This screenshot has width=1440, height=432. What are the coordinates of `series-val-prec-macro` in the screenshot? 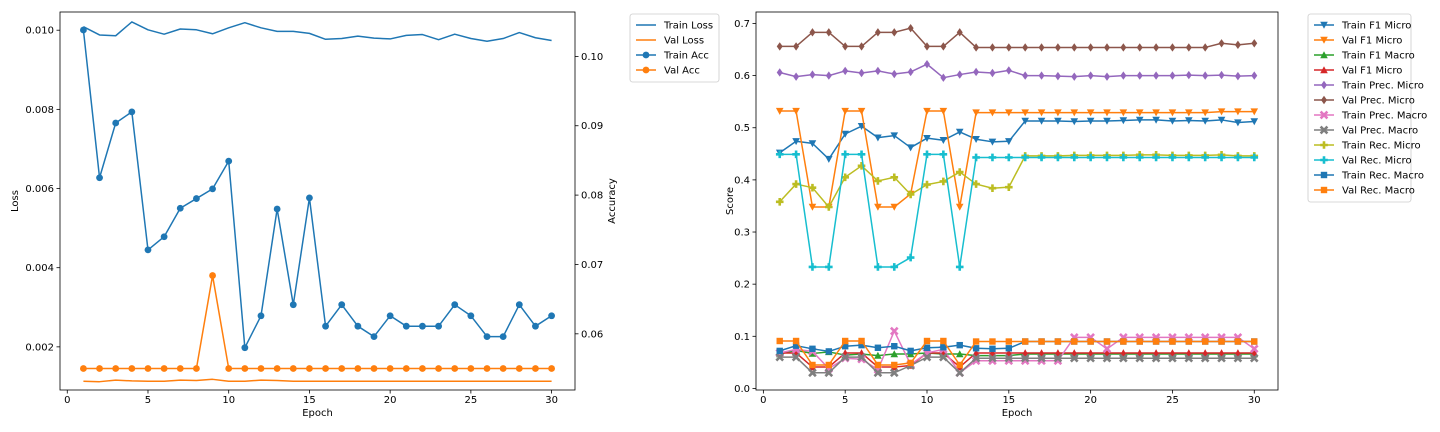 It's located at (1017, 365).